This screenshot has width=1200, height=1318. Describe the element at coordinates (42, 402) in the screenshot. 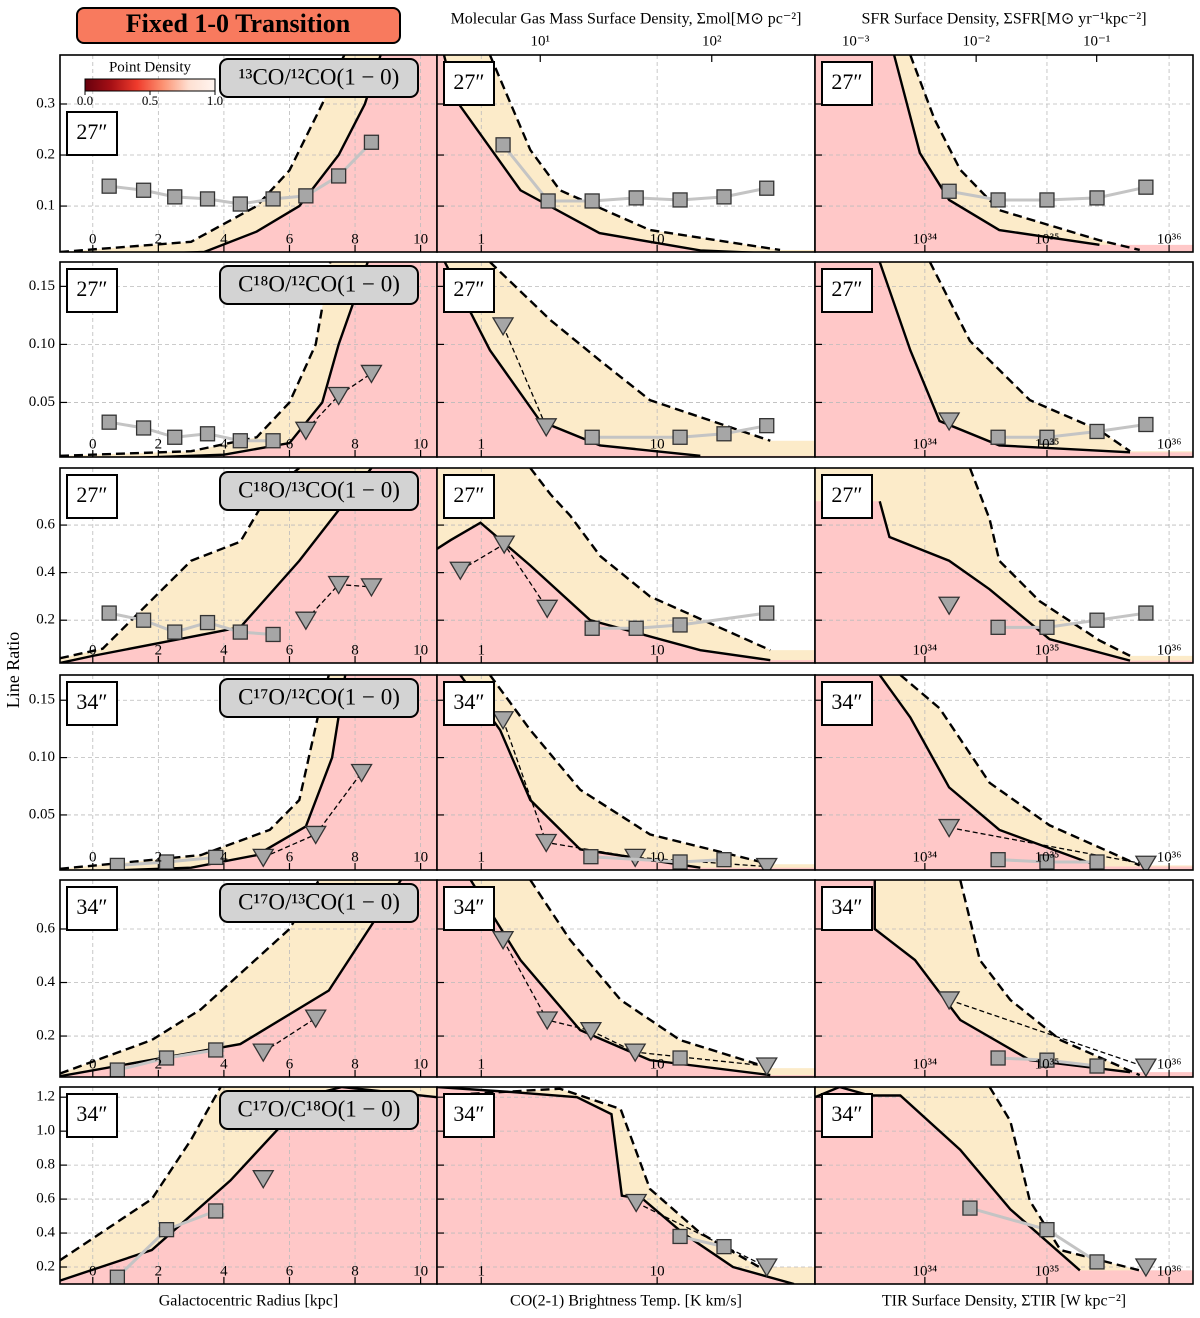

I see `y-tick-label: 0.05` at that location.